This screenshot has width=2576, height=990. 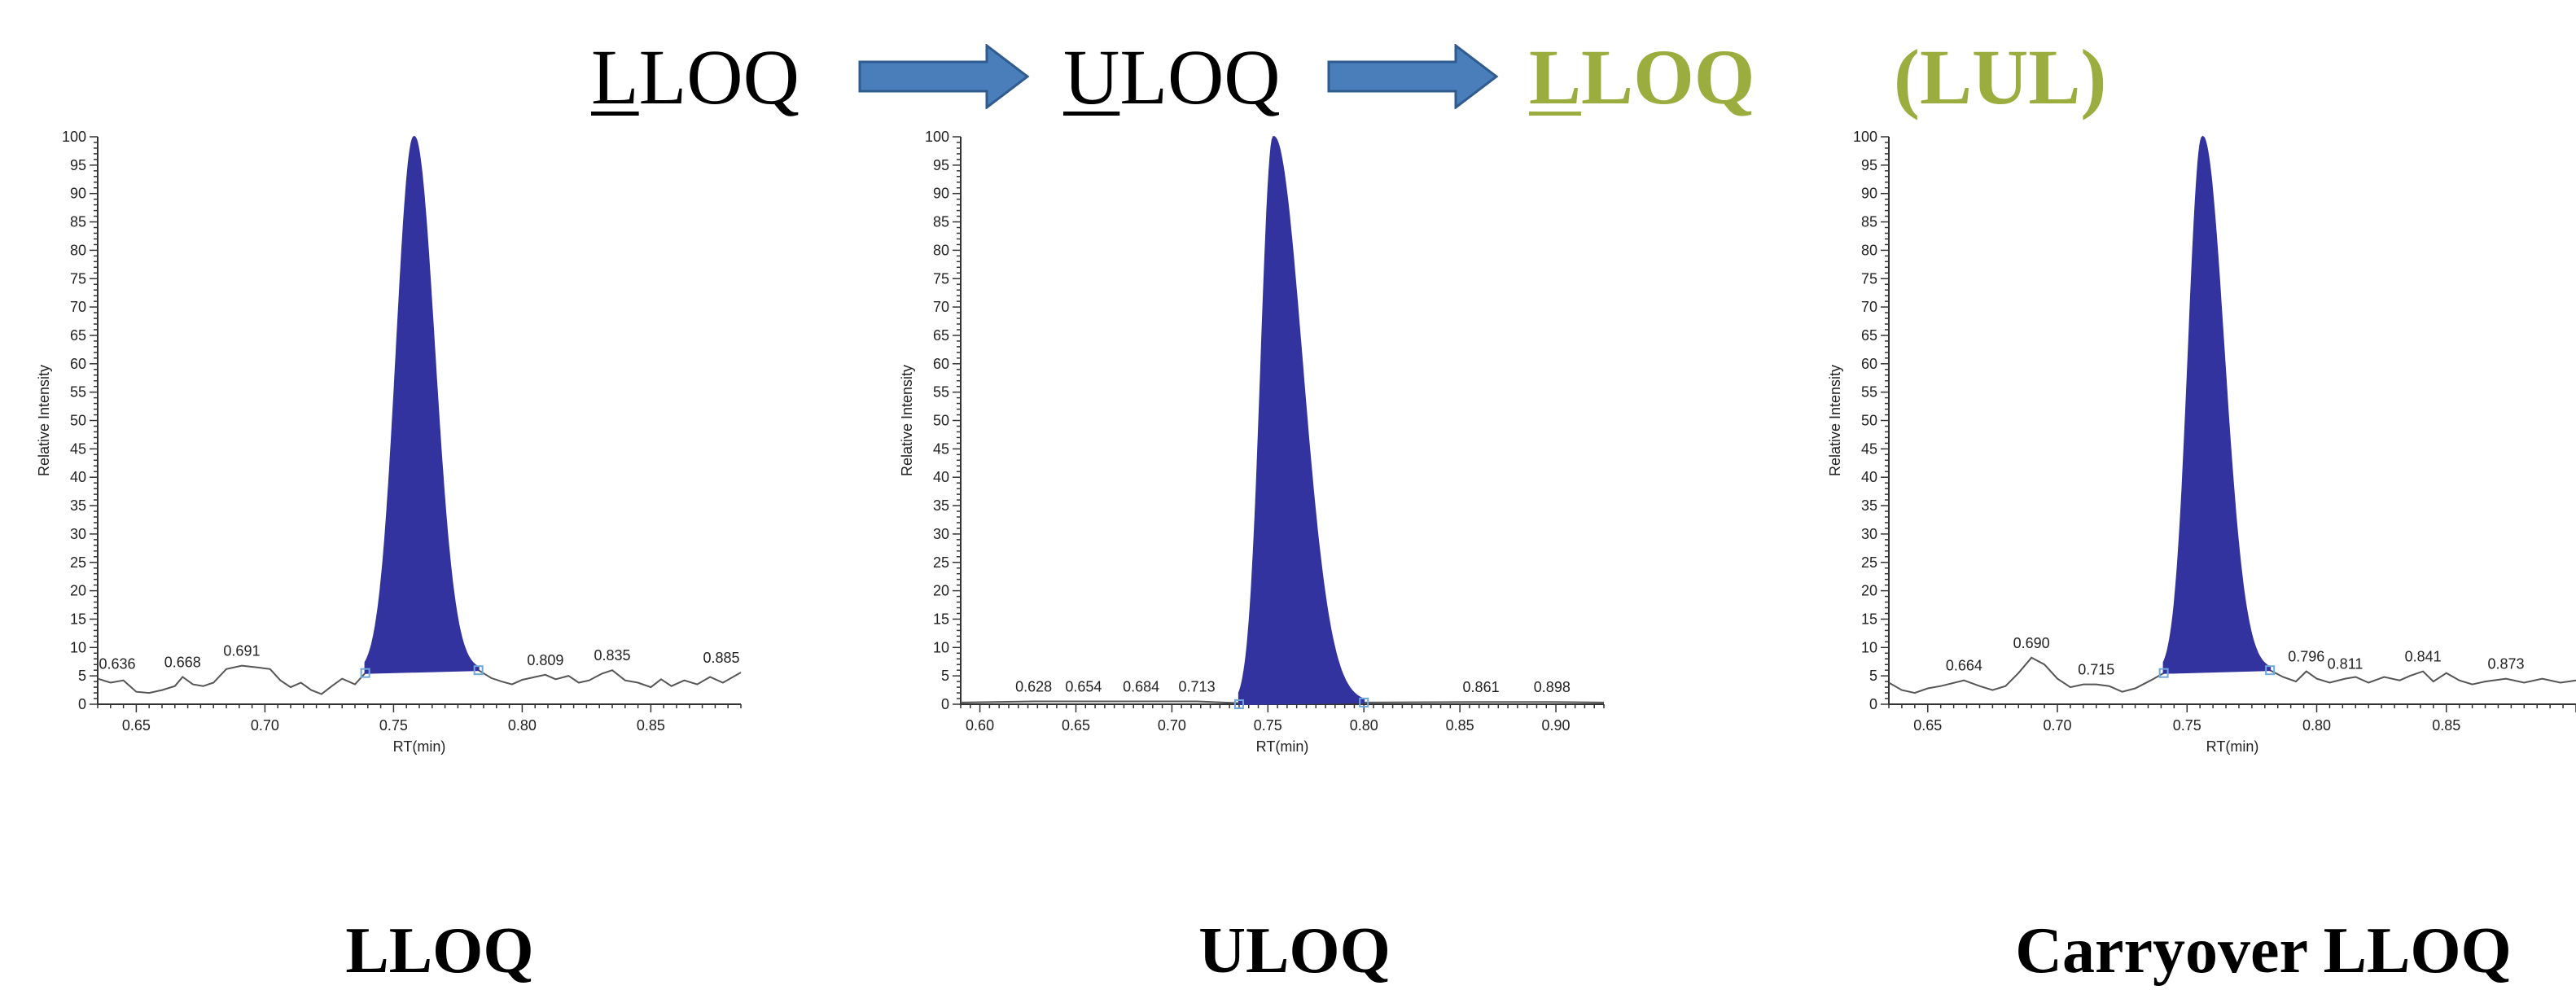 What do you see at coordinates (78, 335) in the screenshot?
I see `y-tick-label: 65` at bounding box center [78, 335].